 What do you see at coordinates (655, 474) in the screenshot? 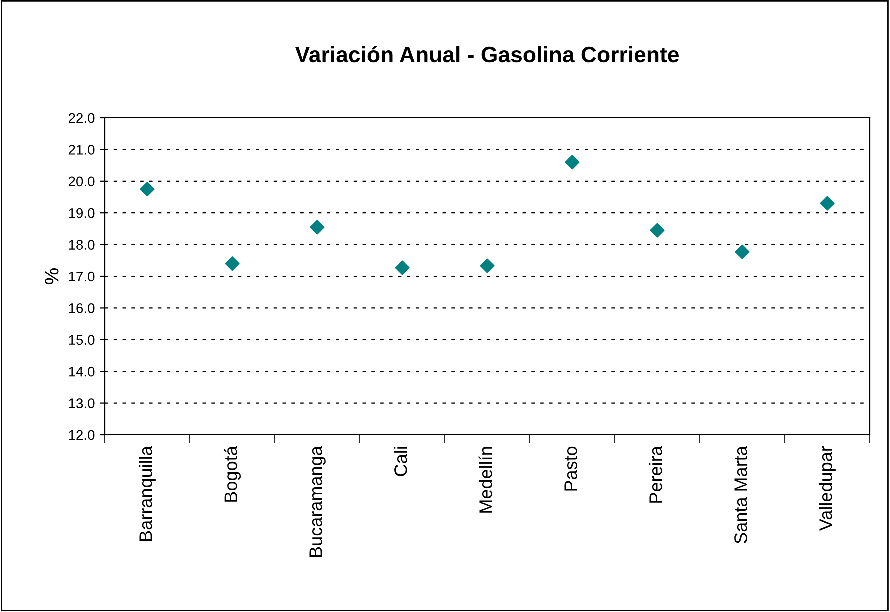
I see `x-tick-label: Pereira` at bounding box center [655, 474].